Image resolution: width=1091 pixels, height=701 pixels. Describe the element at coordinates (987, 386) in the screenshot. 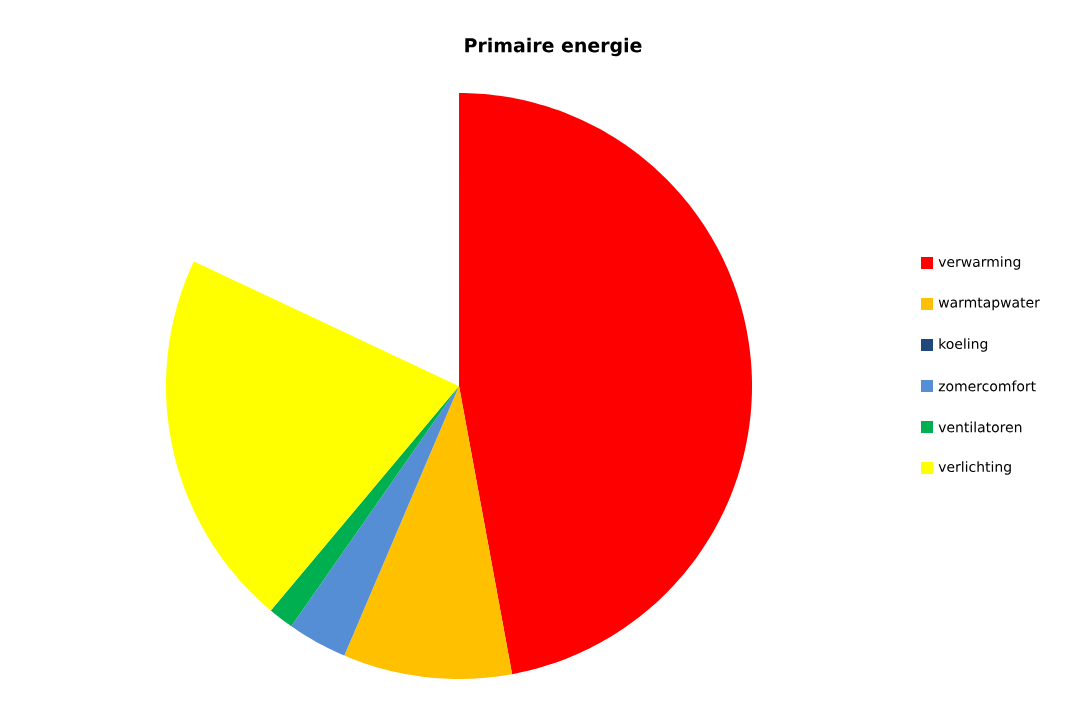

I see `legend-label: zomercomfort` at that location.